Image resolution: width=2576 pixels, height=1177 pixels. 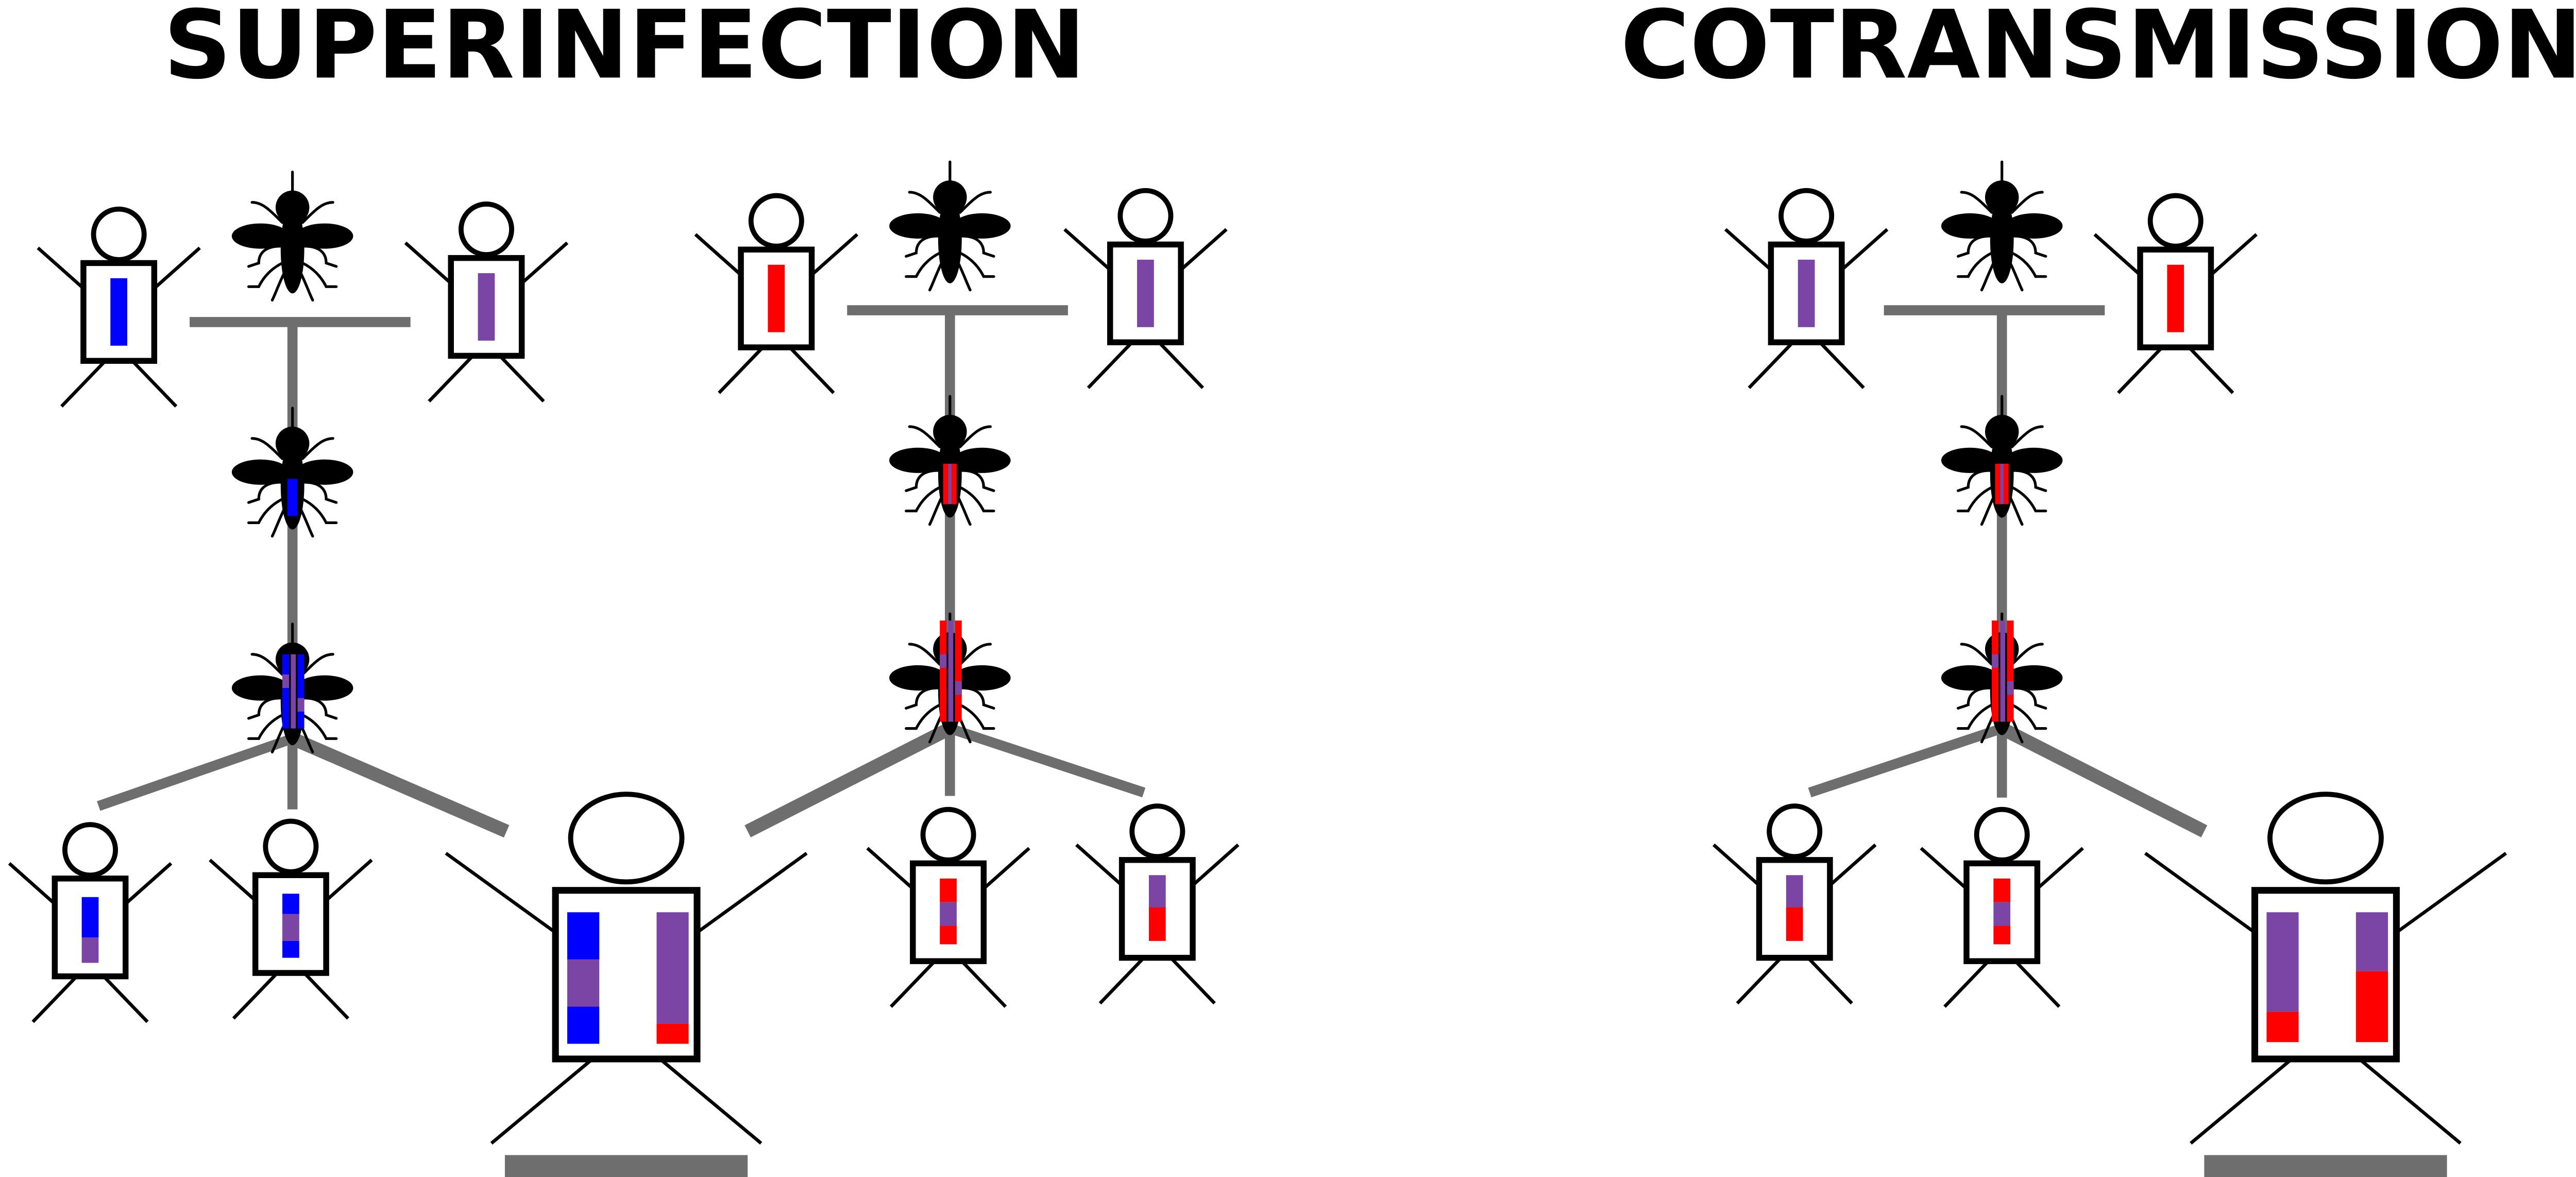 What do you see at coordinates (2098, 50) in the screenshot?
I see `title-cotransmission: COTRANSMISSION` at bounding box center [2098, 50].